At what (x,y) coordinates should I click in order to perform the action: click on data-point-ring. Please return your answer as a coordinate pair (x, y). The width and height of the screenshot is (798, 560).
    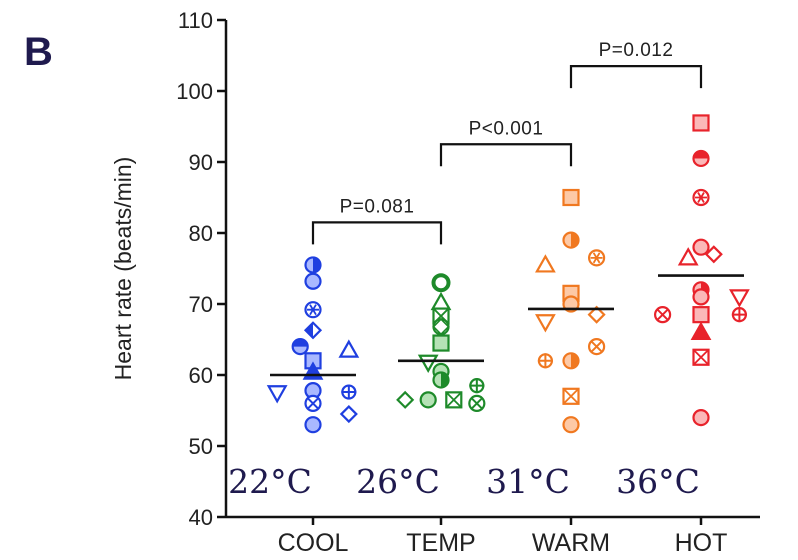
    Looking at the image, I should click on (441, 283).